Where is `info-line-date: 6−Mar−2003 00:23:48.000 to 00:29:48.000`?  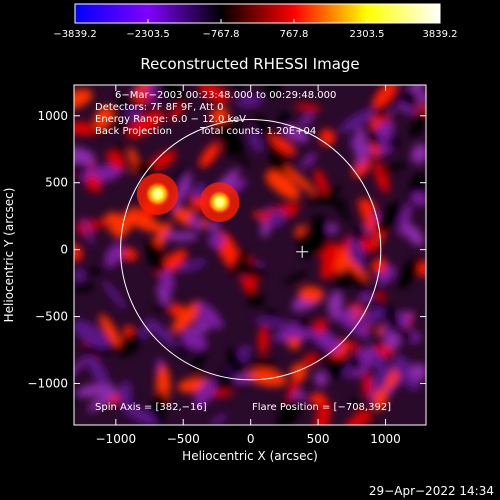 info-line-date: 6−Mar−2003 00:23:48.000 to 00:29:48.000 is located at coordinates (225, 95).